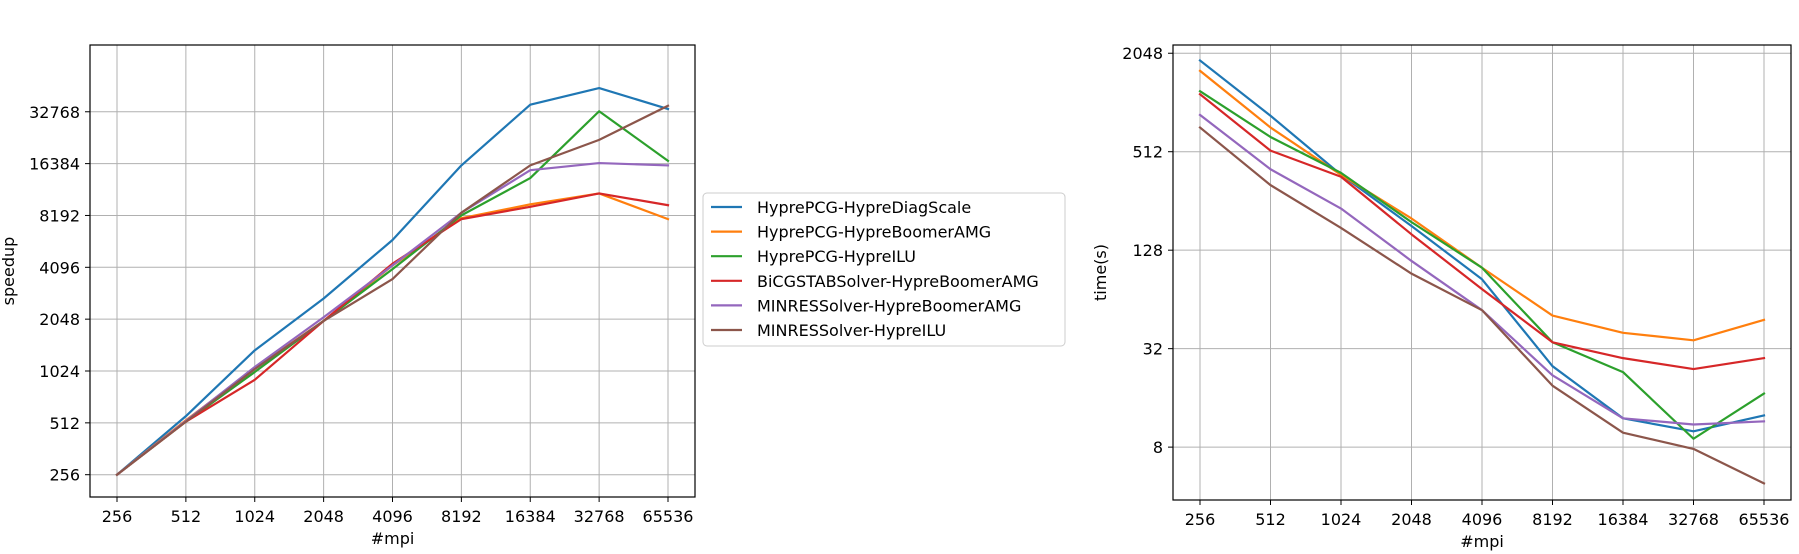 The image size is (1799, 554). I want to click on y-tick-label: 32, so click(1153, 349).